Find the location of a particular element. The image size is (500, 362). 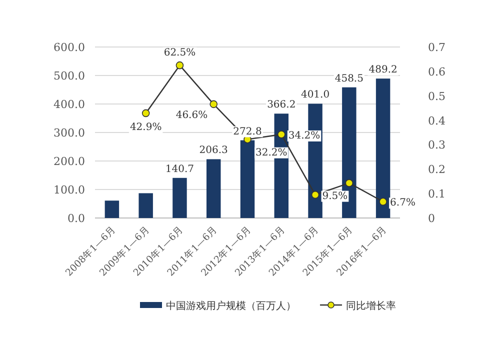

legend-label: 中国游戏用户规模（百万人） is located at coordinates (231, 306).